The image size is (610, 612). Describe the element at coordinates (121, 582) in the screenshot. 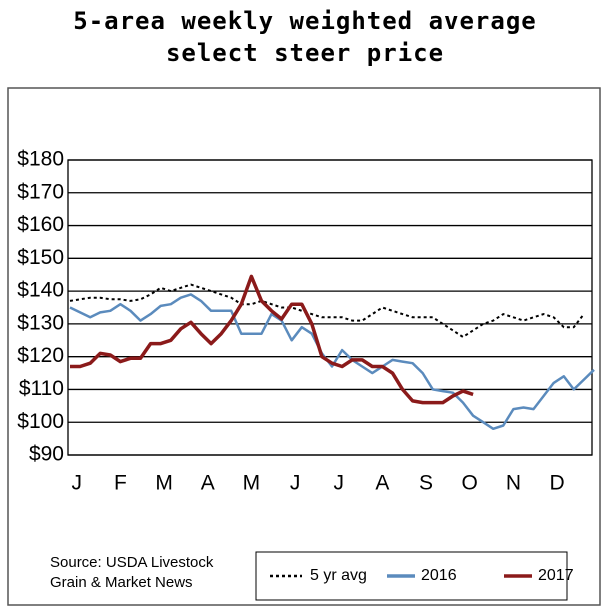

I see `source: Grain & Market News` at that location.